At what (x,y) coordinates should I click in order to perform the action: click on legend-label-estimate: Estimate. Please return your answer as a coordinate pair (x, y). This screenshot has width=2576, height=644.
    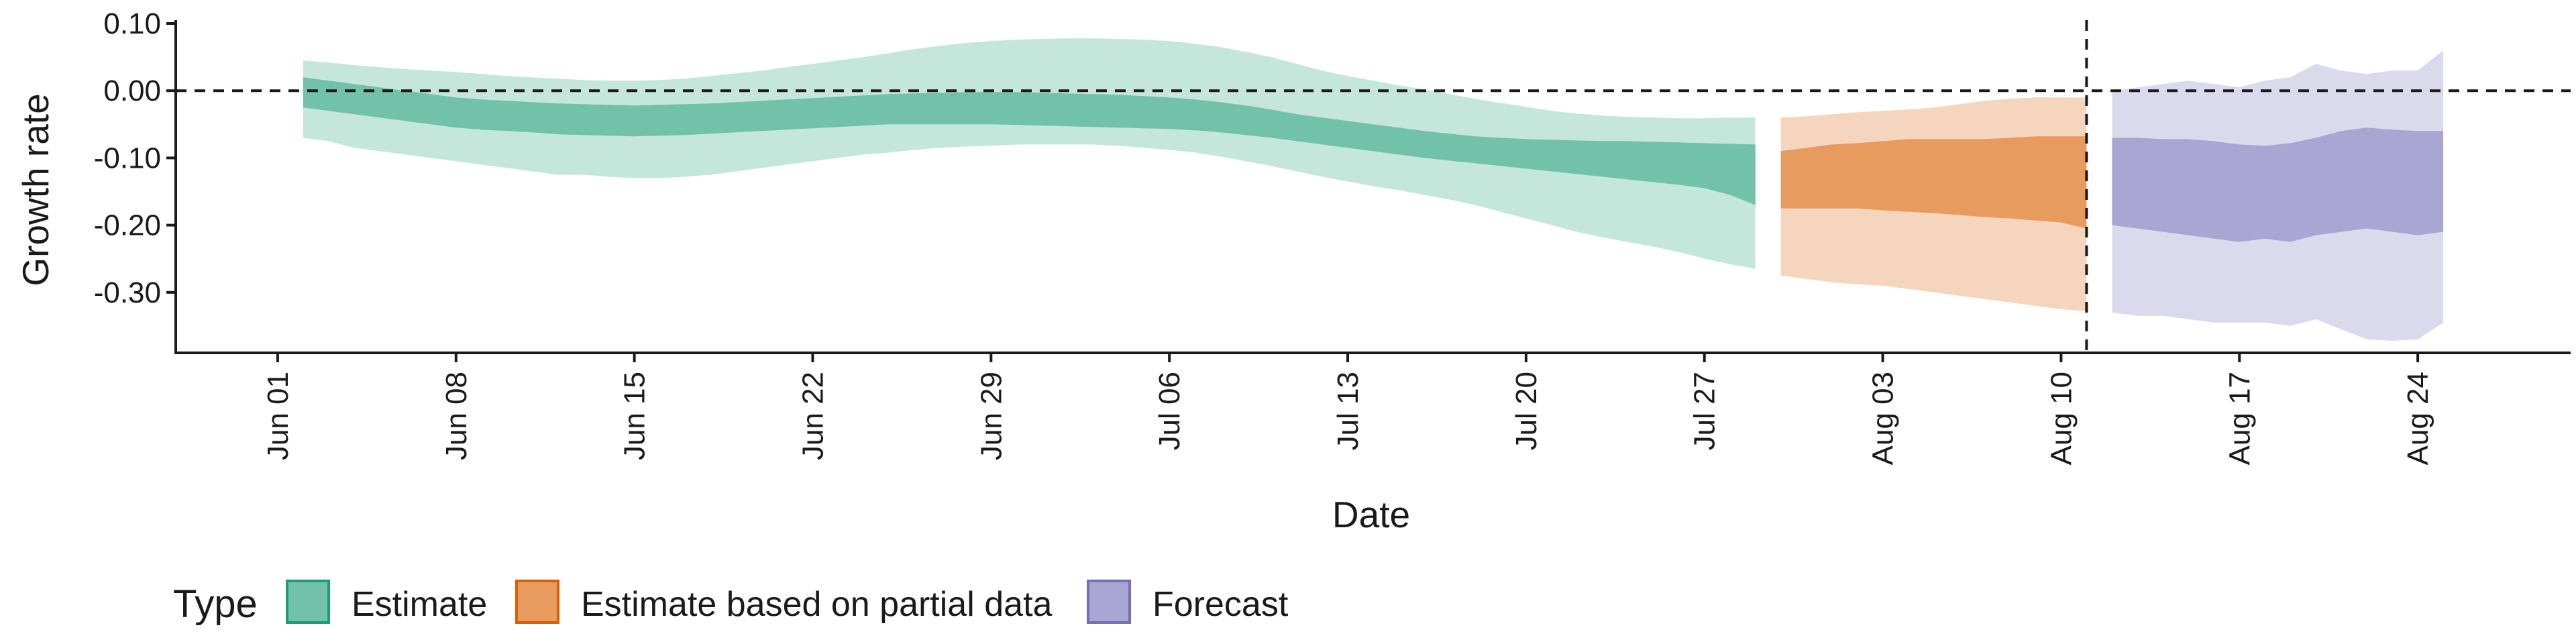
    Looking at the image, I should click on (419, 604).